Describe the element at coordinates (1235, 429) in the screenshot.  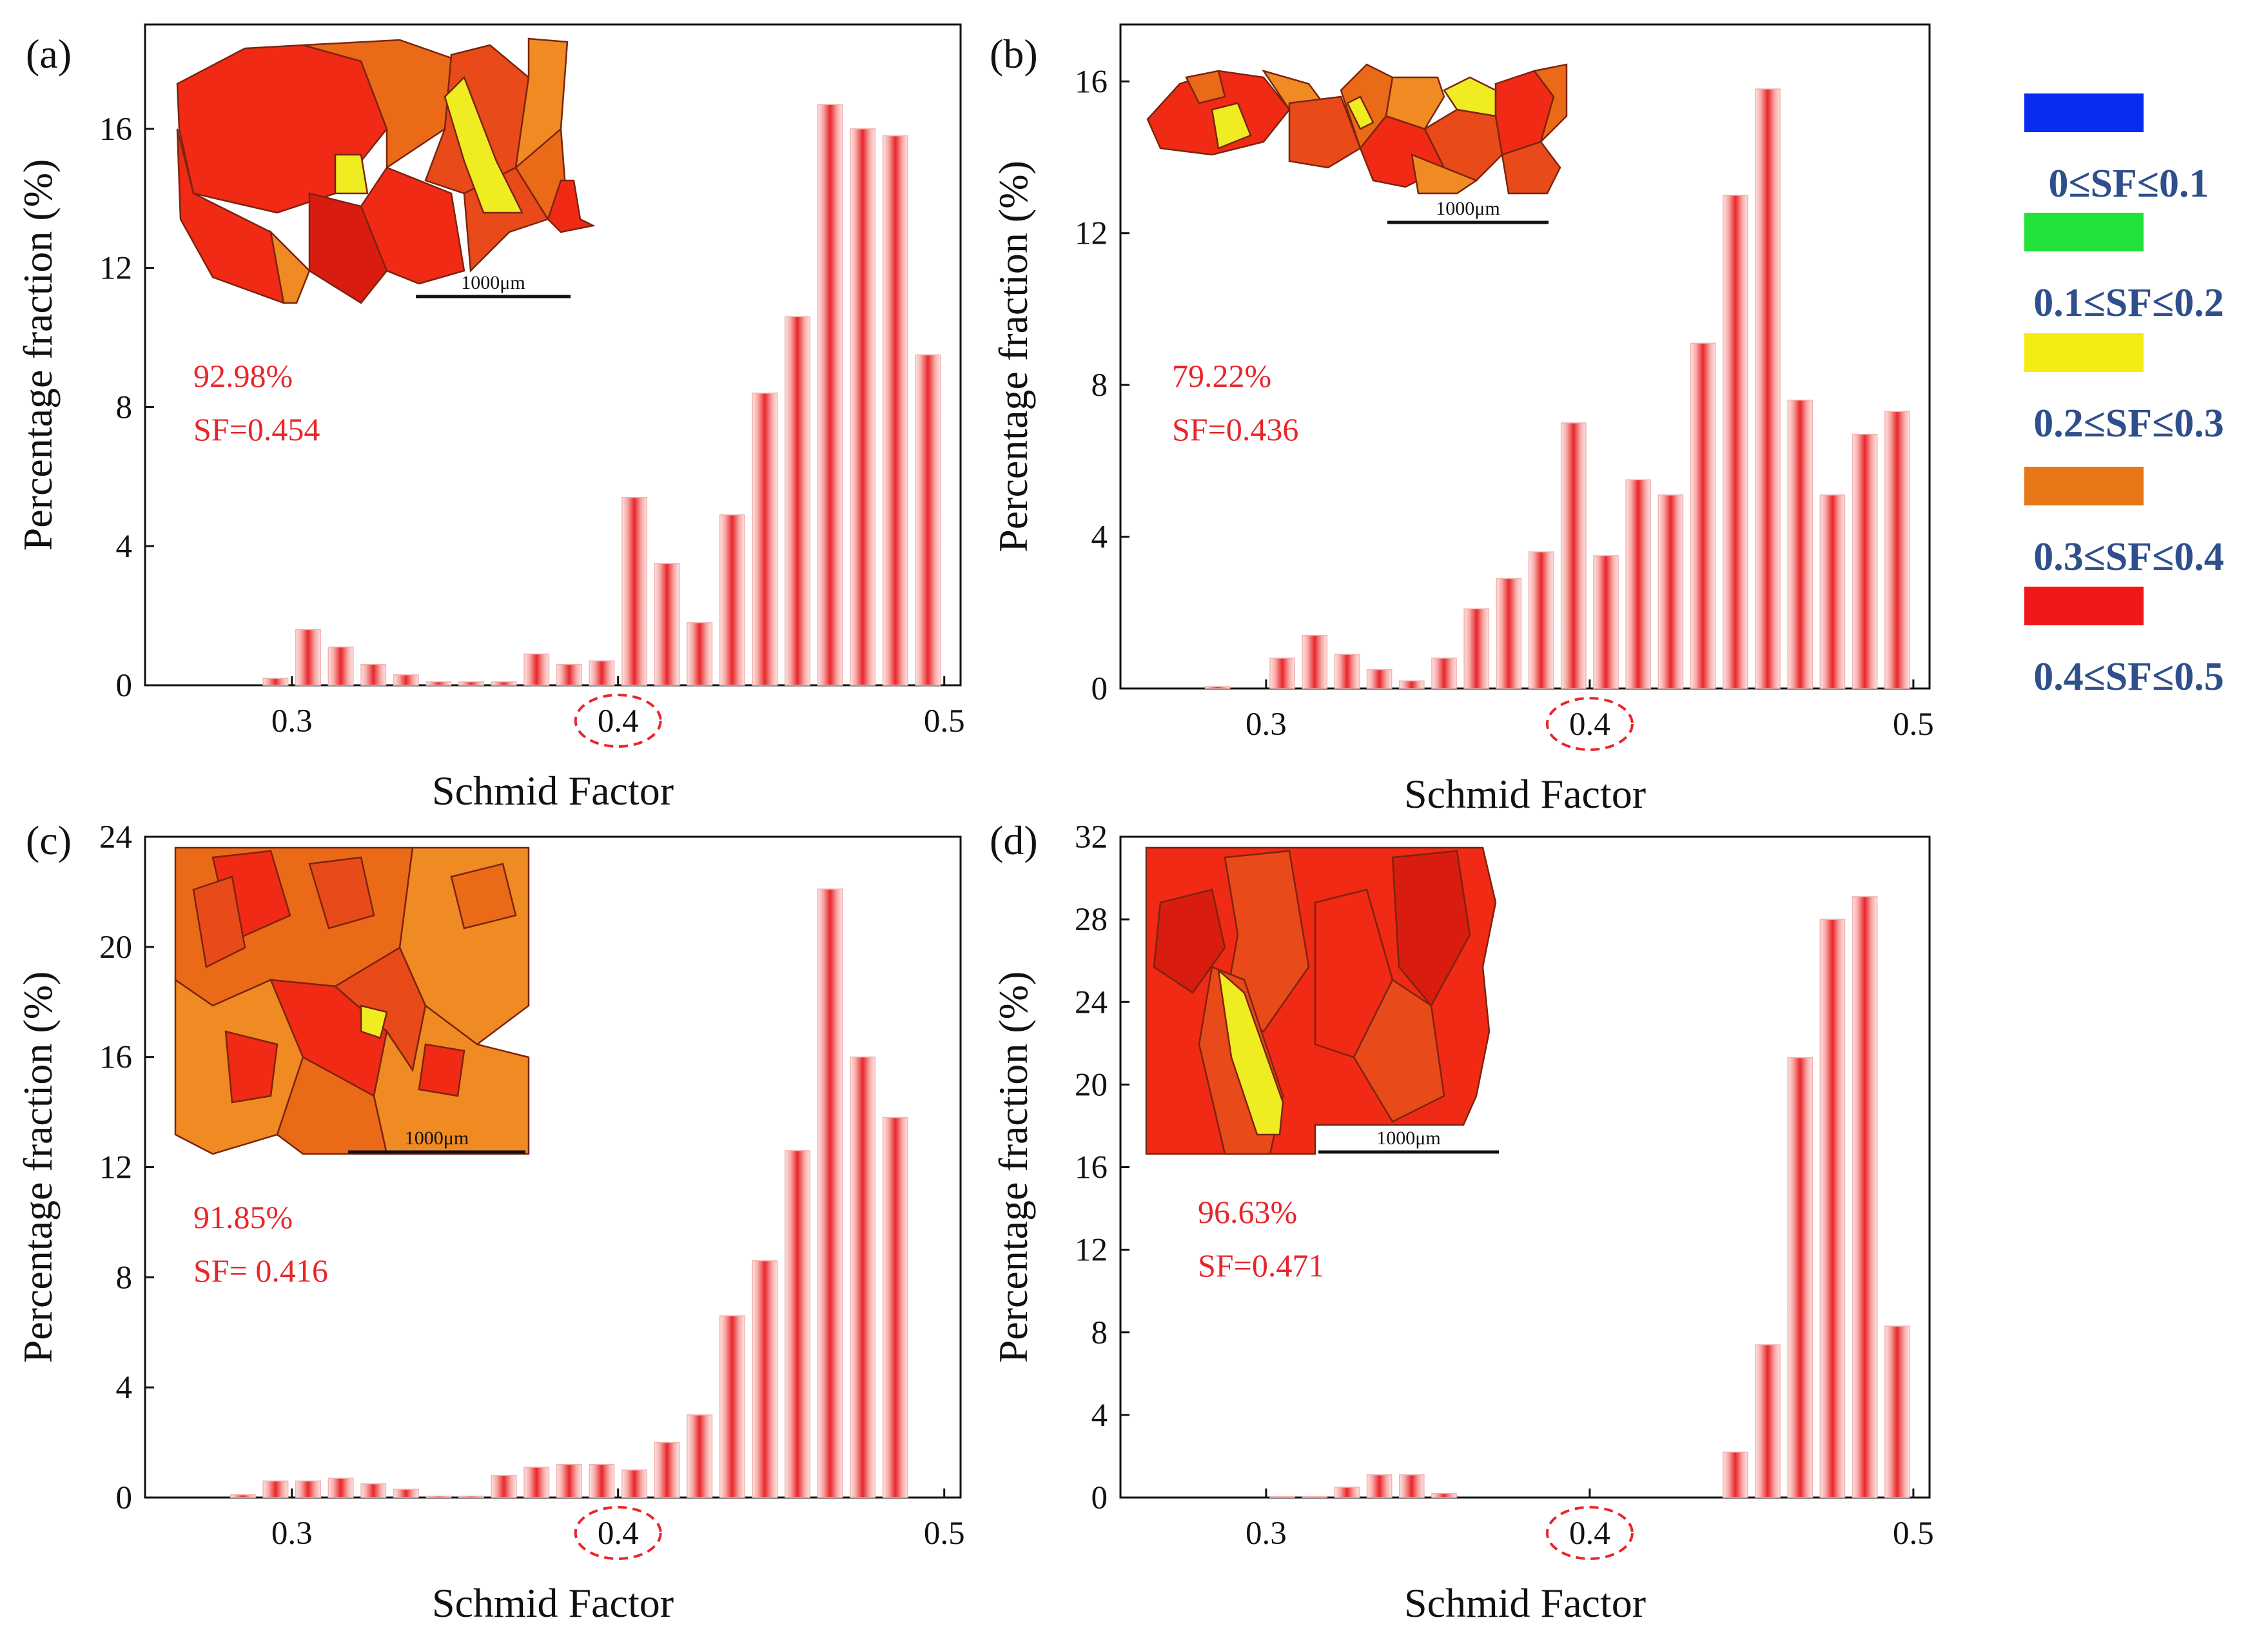
I see `annotation-sf: SF=0.436` at that location.